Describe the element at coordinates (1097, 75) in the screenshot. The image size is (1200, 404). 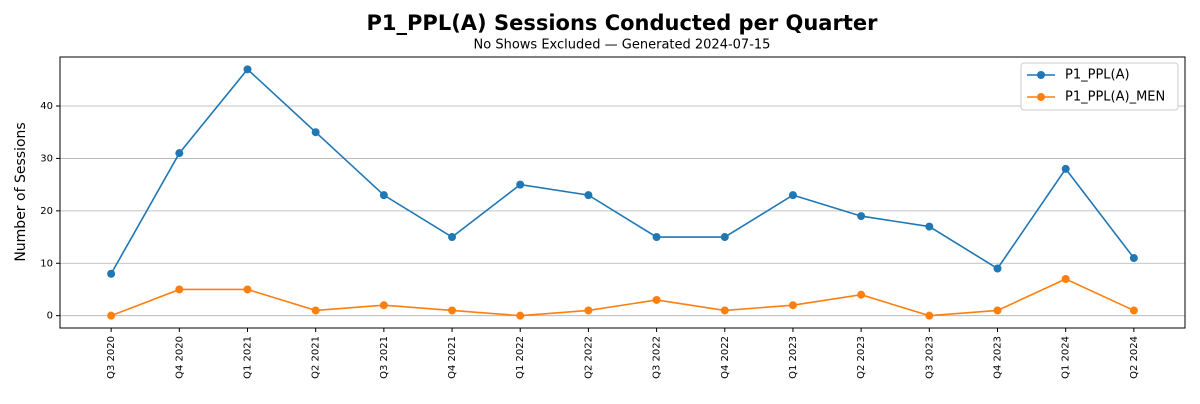
I see `legend-label: P1_PPL(A)` at that location.